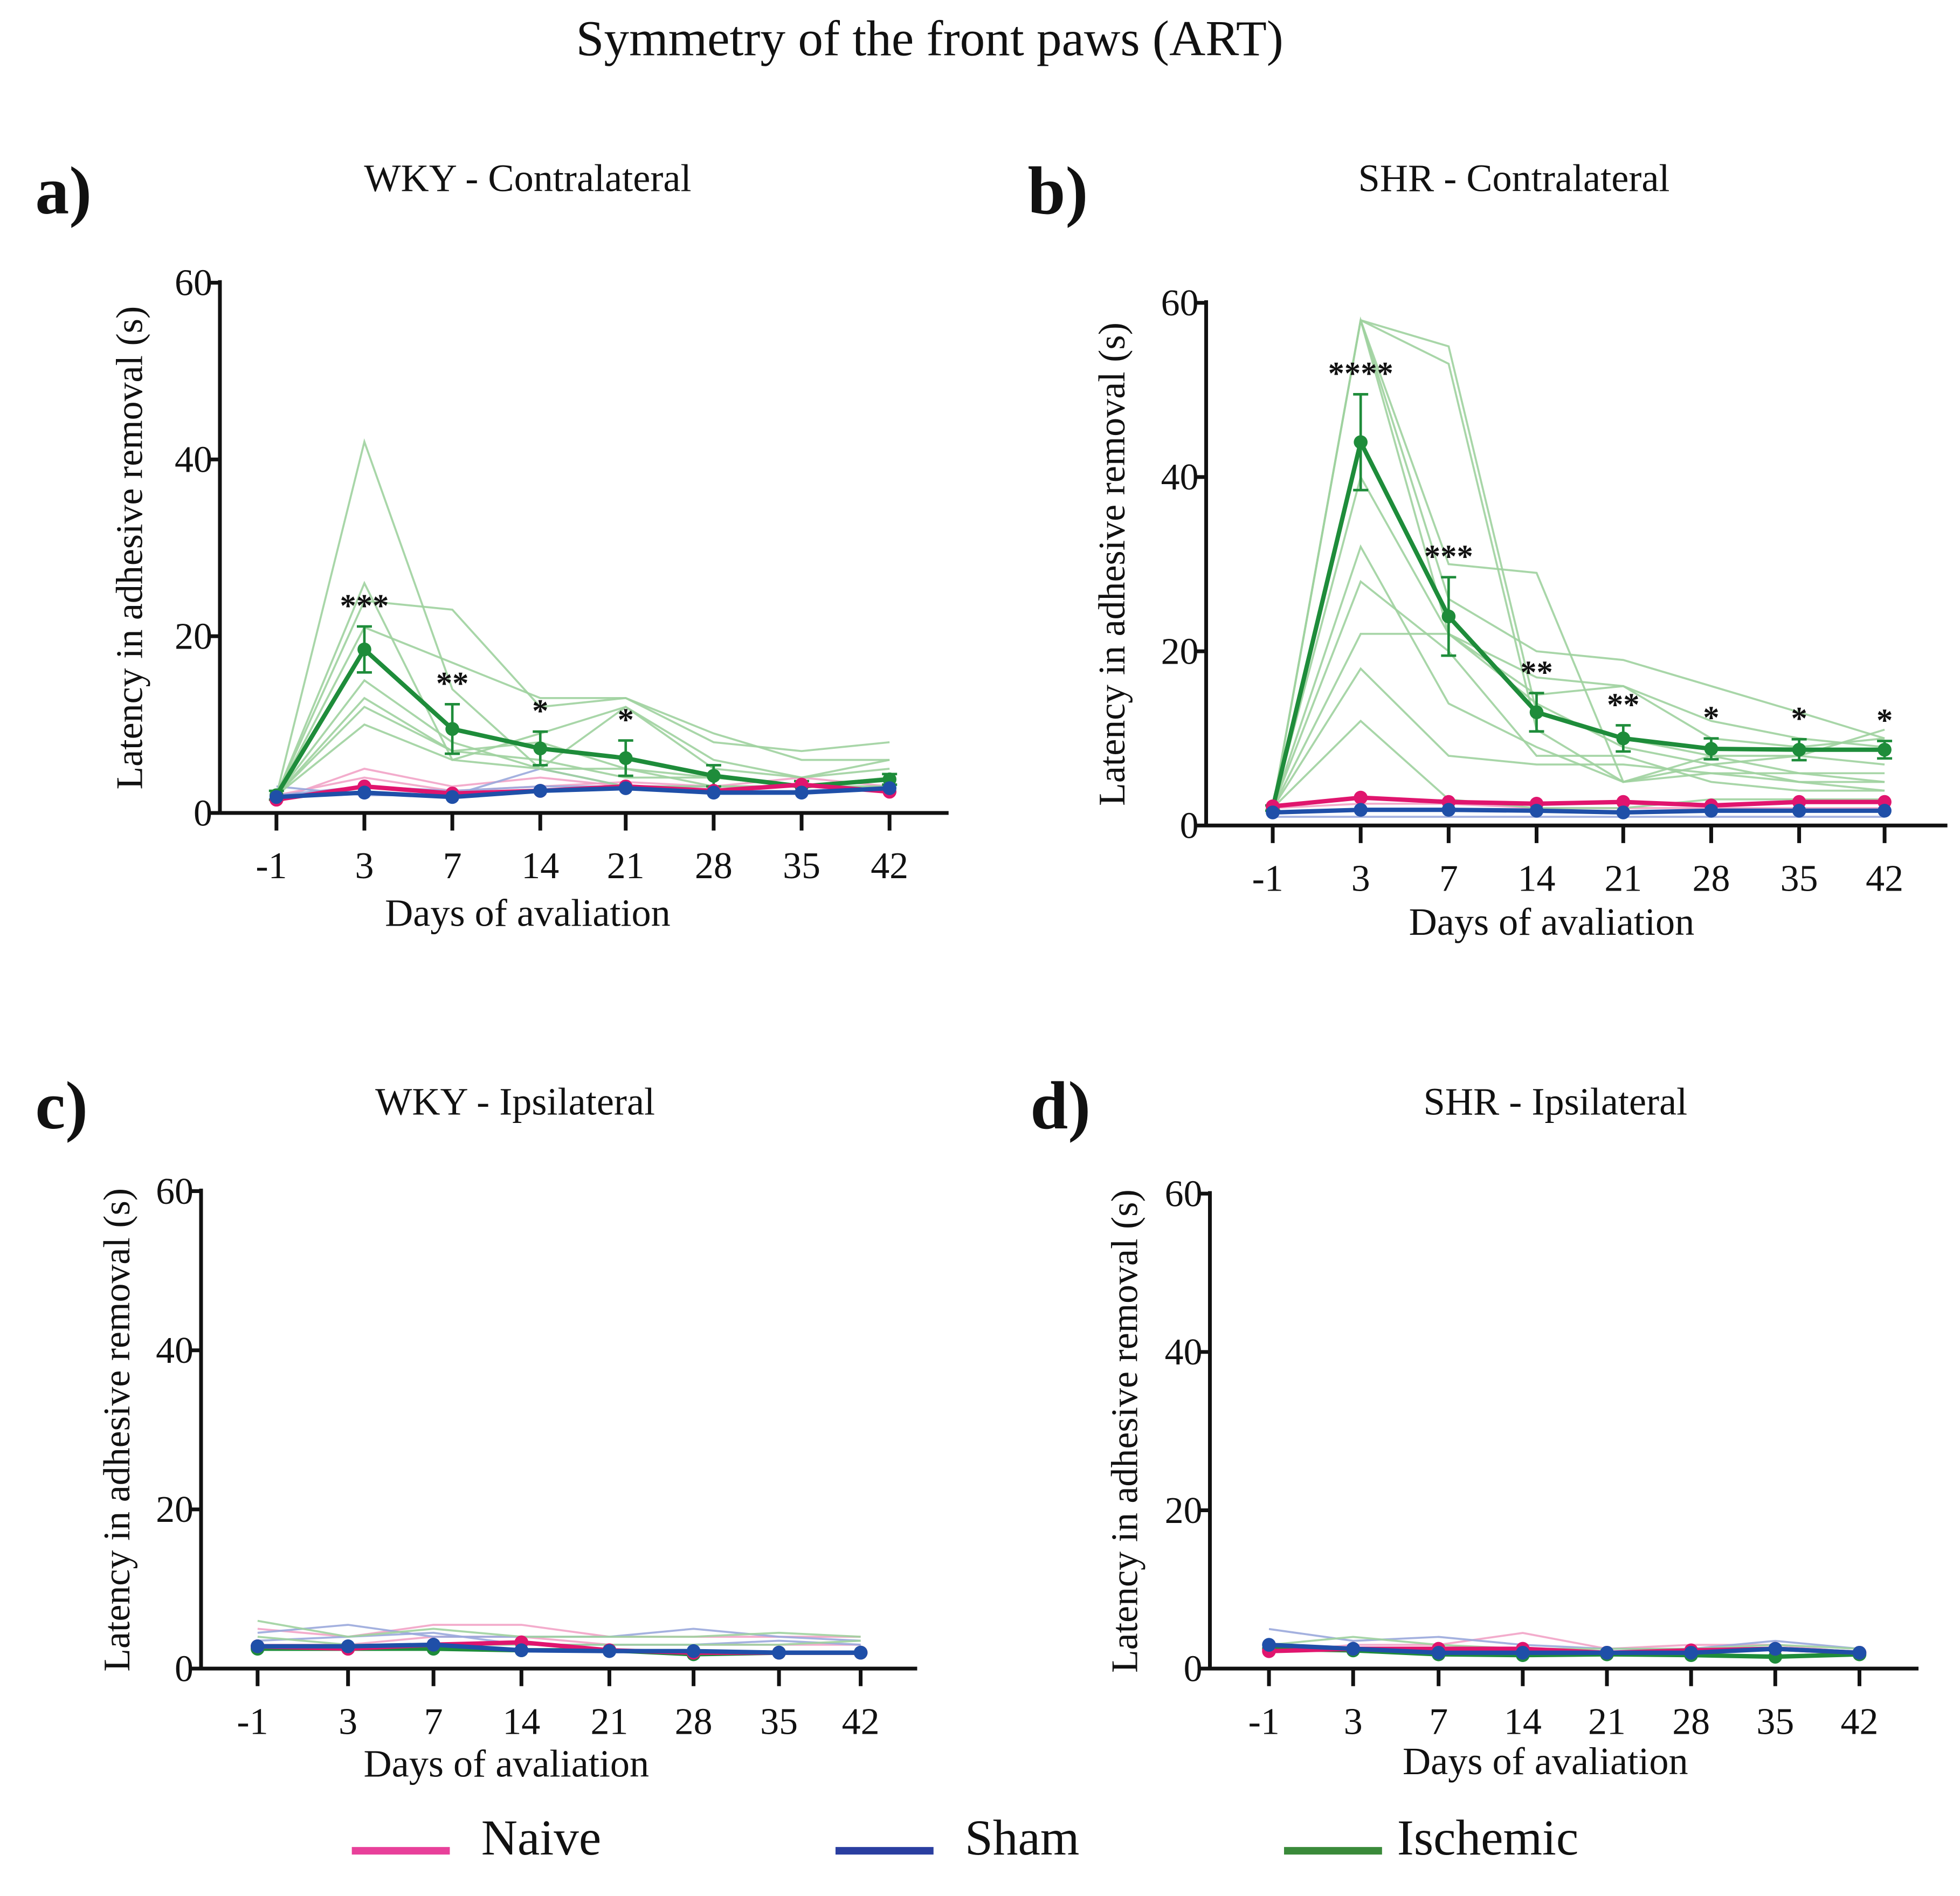  I want to click on legend-label-naive: Naive, so click(541, 1838).